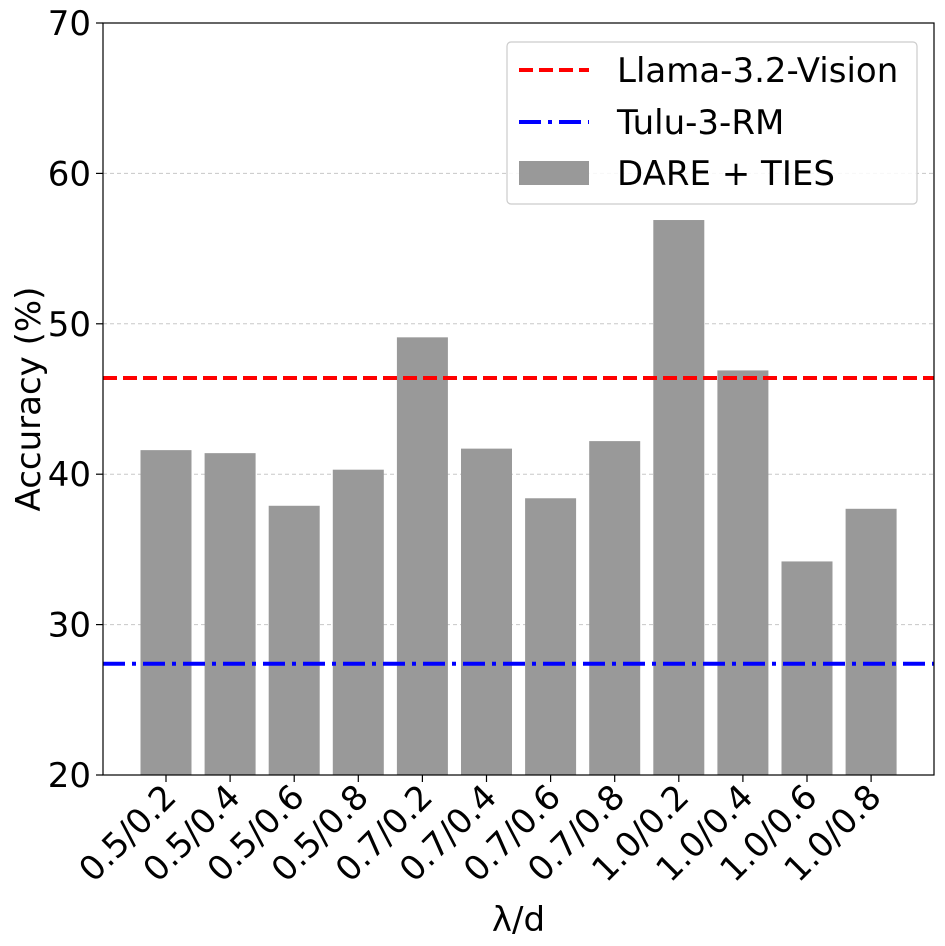 This screenshot has width=945, height=946. Describe the element at coordinates (69, 174) in the screenshot. I see `y-tick-label: 60` at that location.